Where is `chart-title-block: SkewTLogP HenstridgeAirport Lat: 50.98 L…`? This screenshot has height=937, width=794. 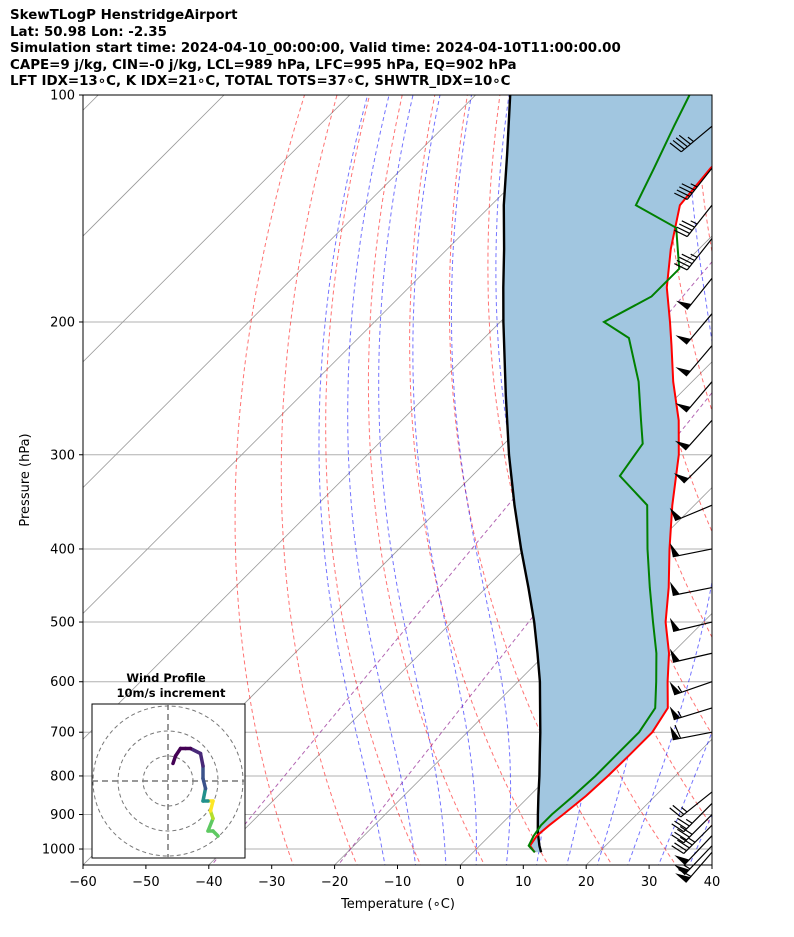
chart-title-block: SkewTLogP HenstridgeAirport Lat: 50.98 L… is located at coordinates (315, 49).